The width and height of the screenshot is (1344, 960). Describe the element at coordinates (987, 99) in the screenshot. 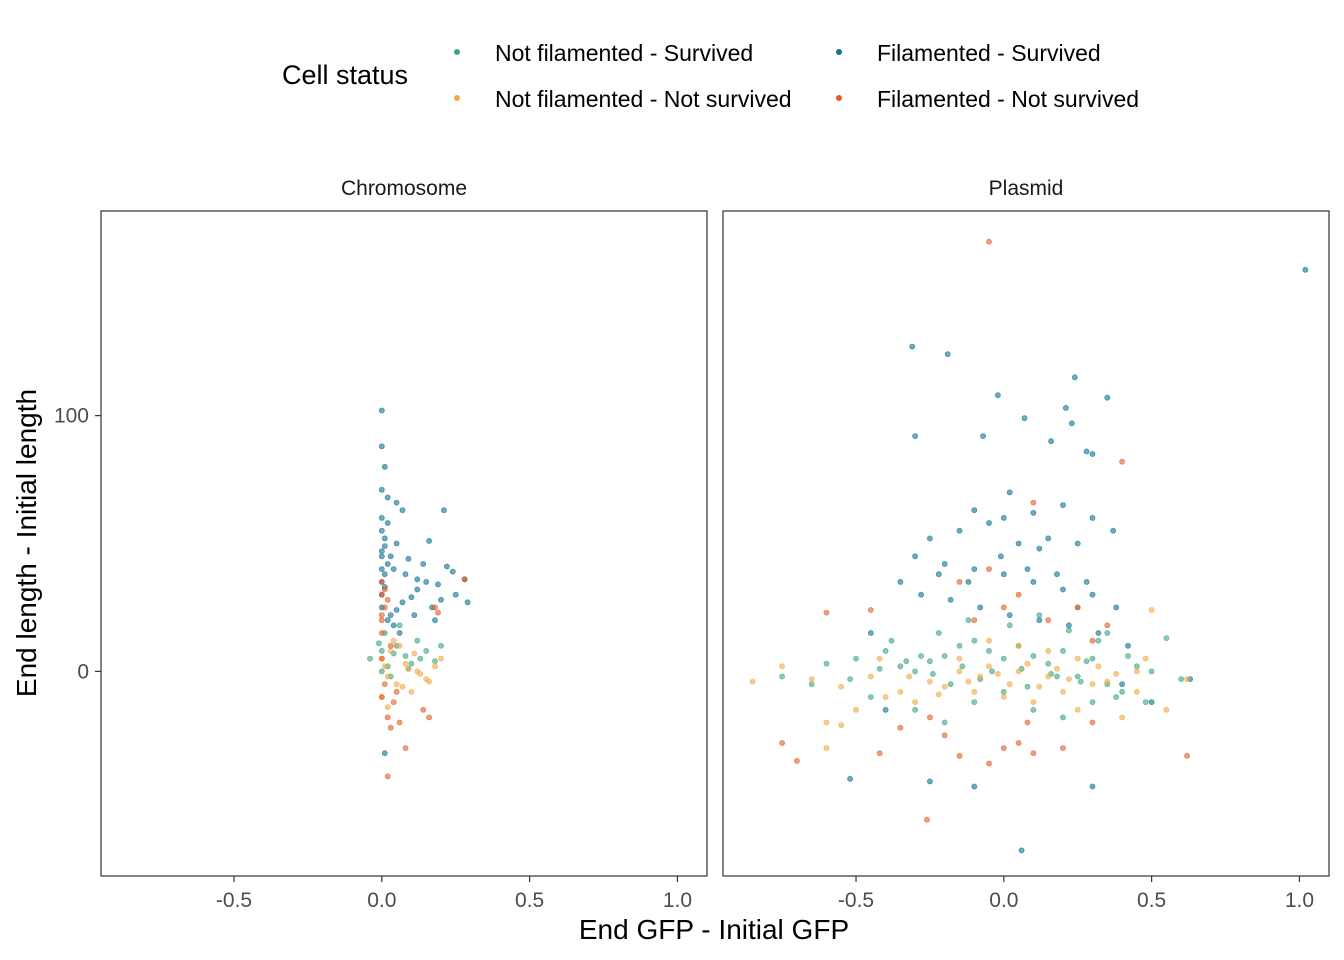

I see `legend-item-filamented-not-survived: Filamented - Not survived` at that location.